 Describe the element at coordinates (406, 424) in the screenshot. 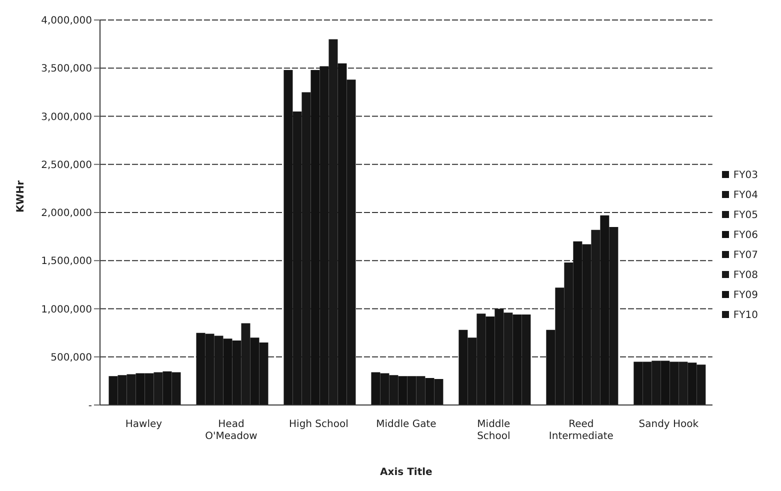

I see `x-tick-label: Middle Gate` at that location.